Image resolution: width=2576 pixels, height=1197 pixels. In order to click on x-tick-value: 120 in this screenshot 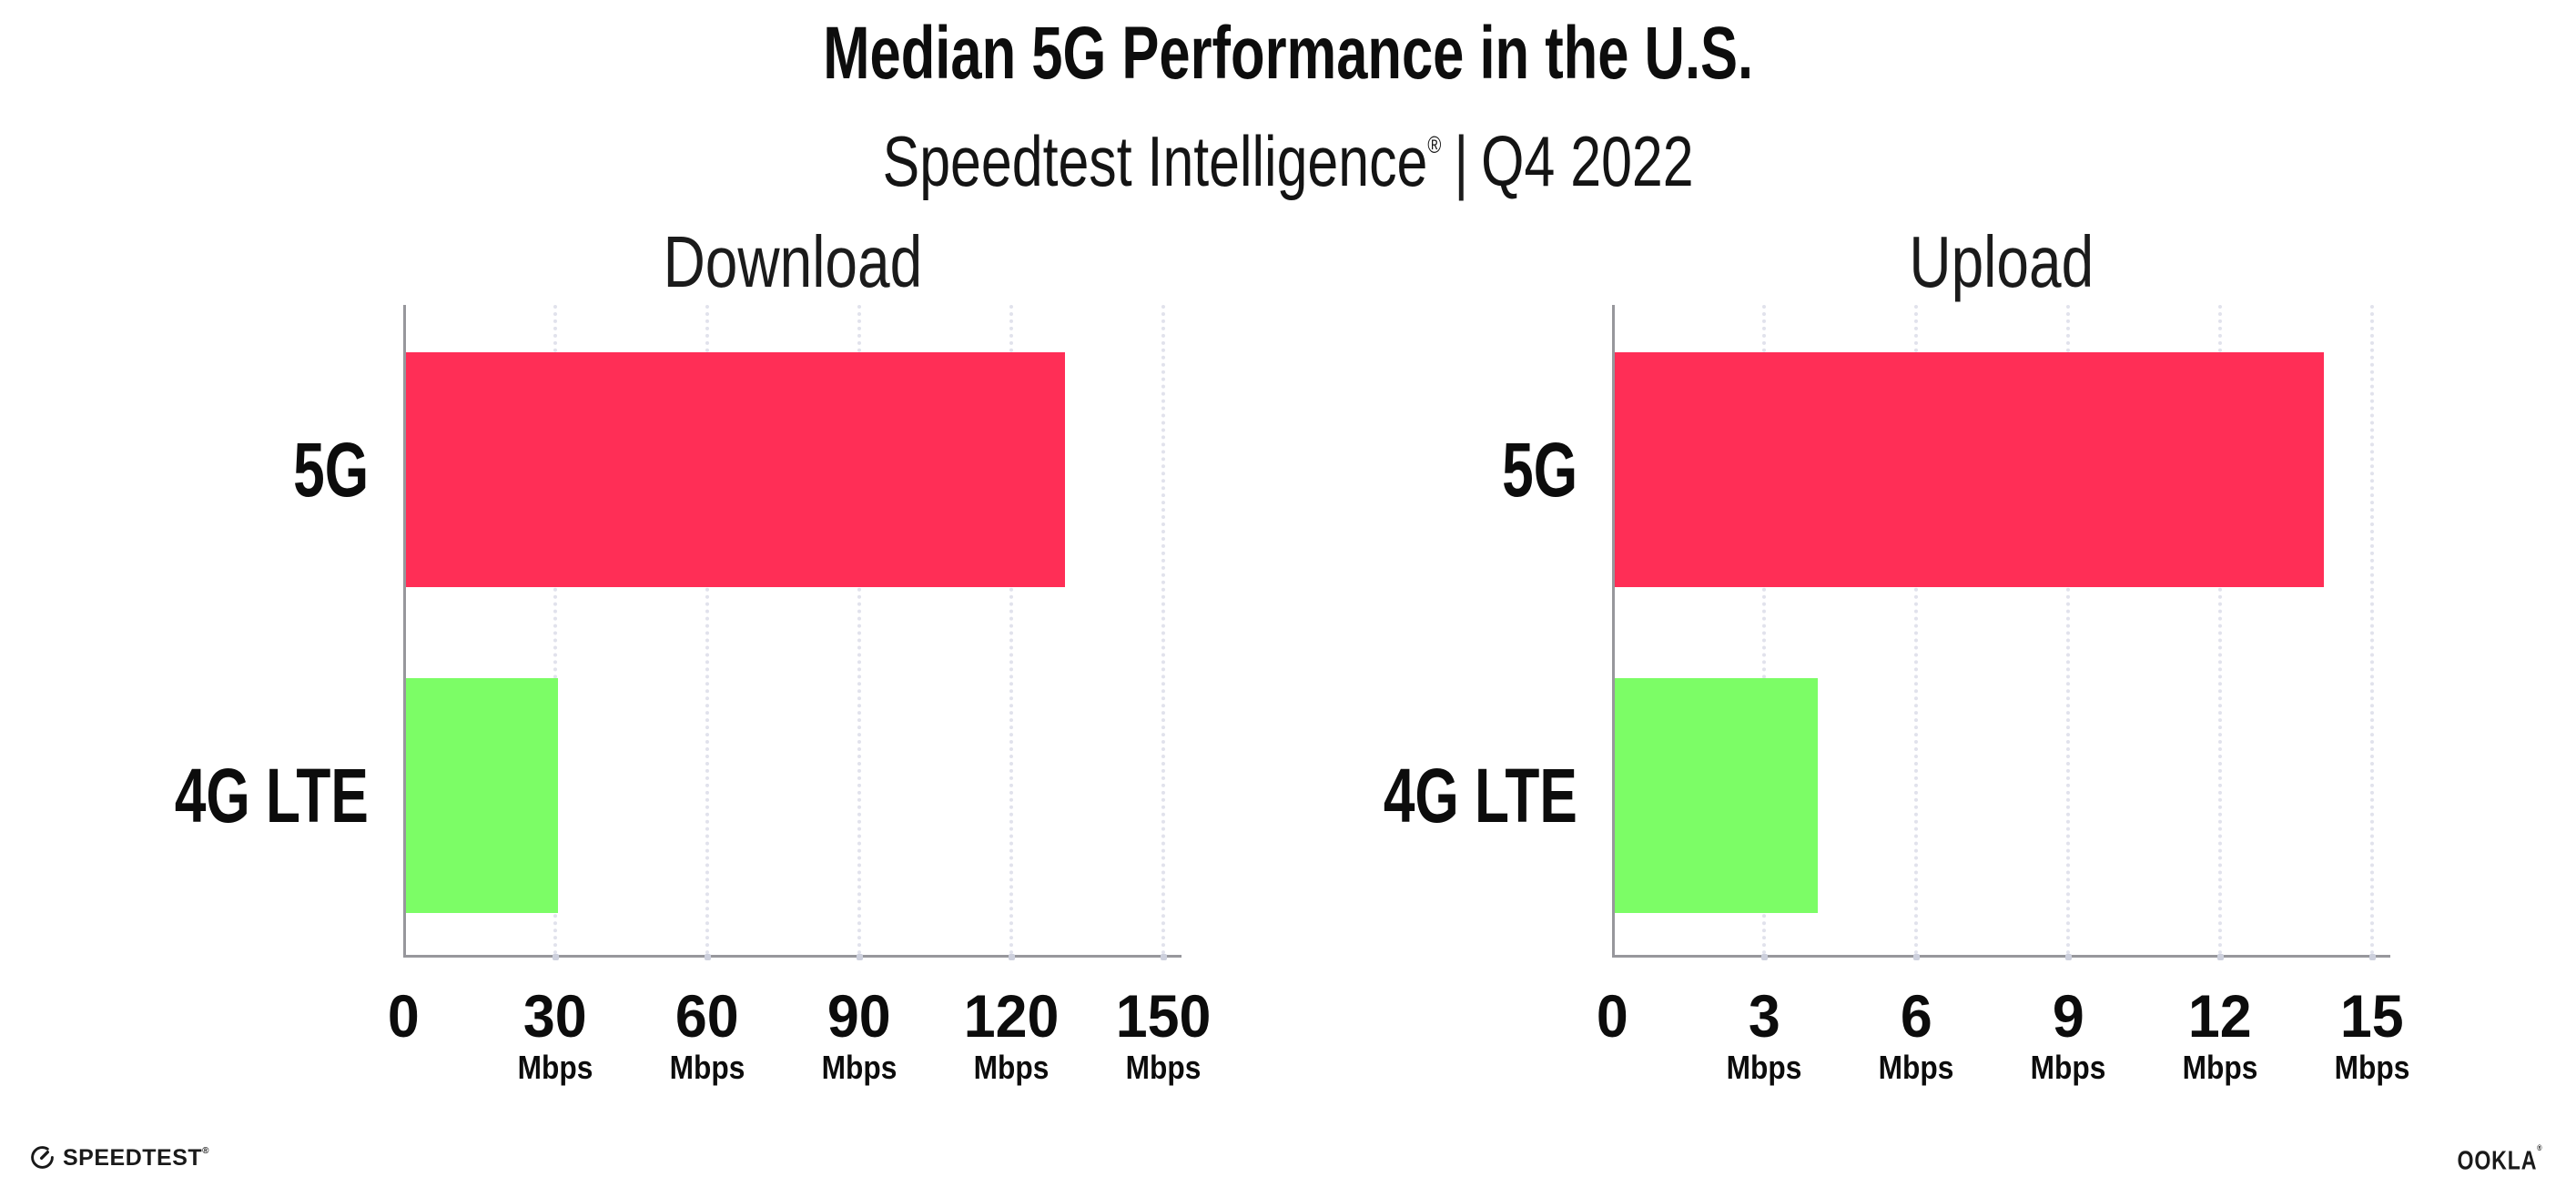, I will do `click(1011, 1016)`.